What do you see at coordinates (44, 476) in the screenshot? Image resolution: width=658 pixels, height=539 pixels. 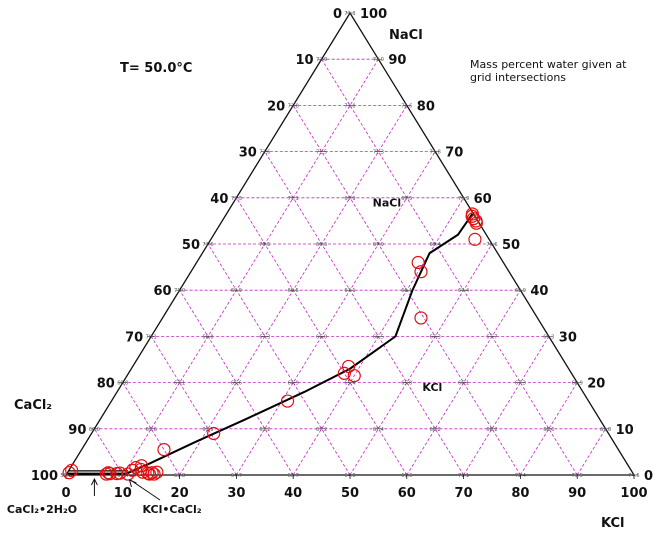 I see `left-tick-label: 100` at bounding box center [44, 476].